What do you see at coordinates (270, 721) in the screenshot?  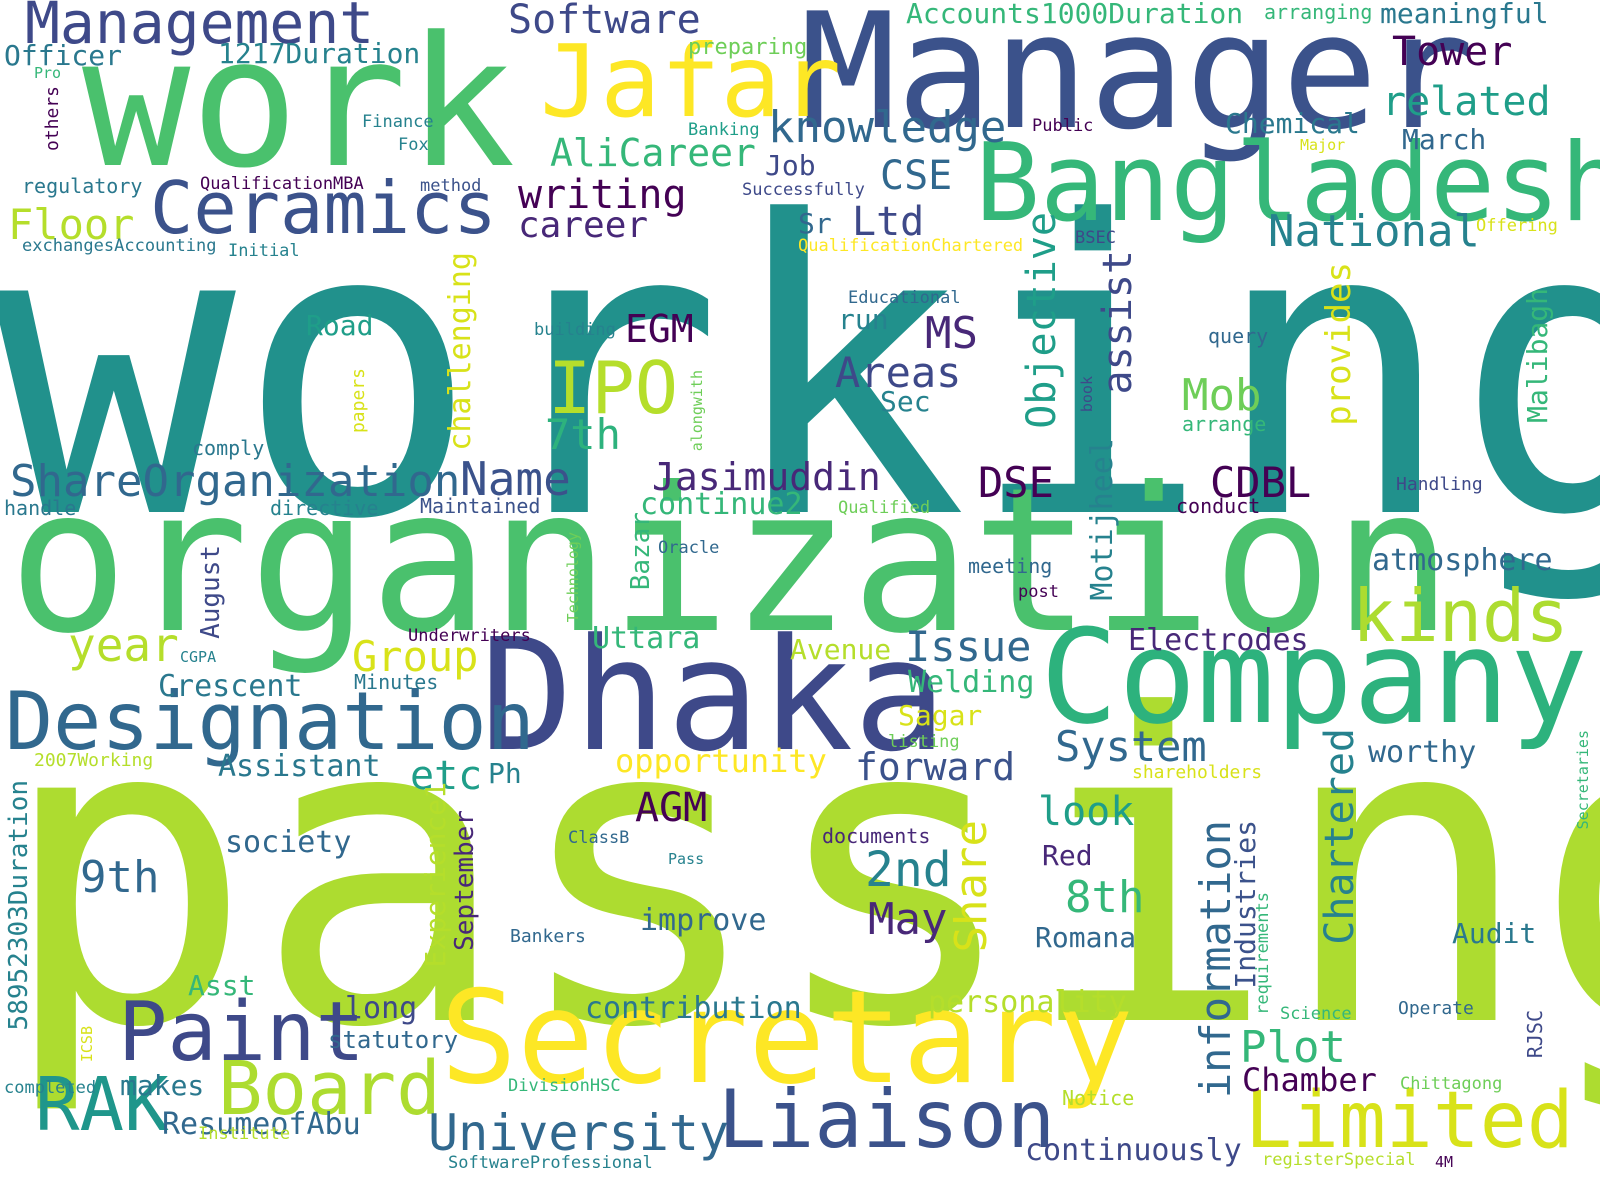 I see `word-designation: Designation` at bounding box center [270, 721].